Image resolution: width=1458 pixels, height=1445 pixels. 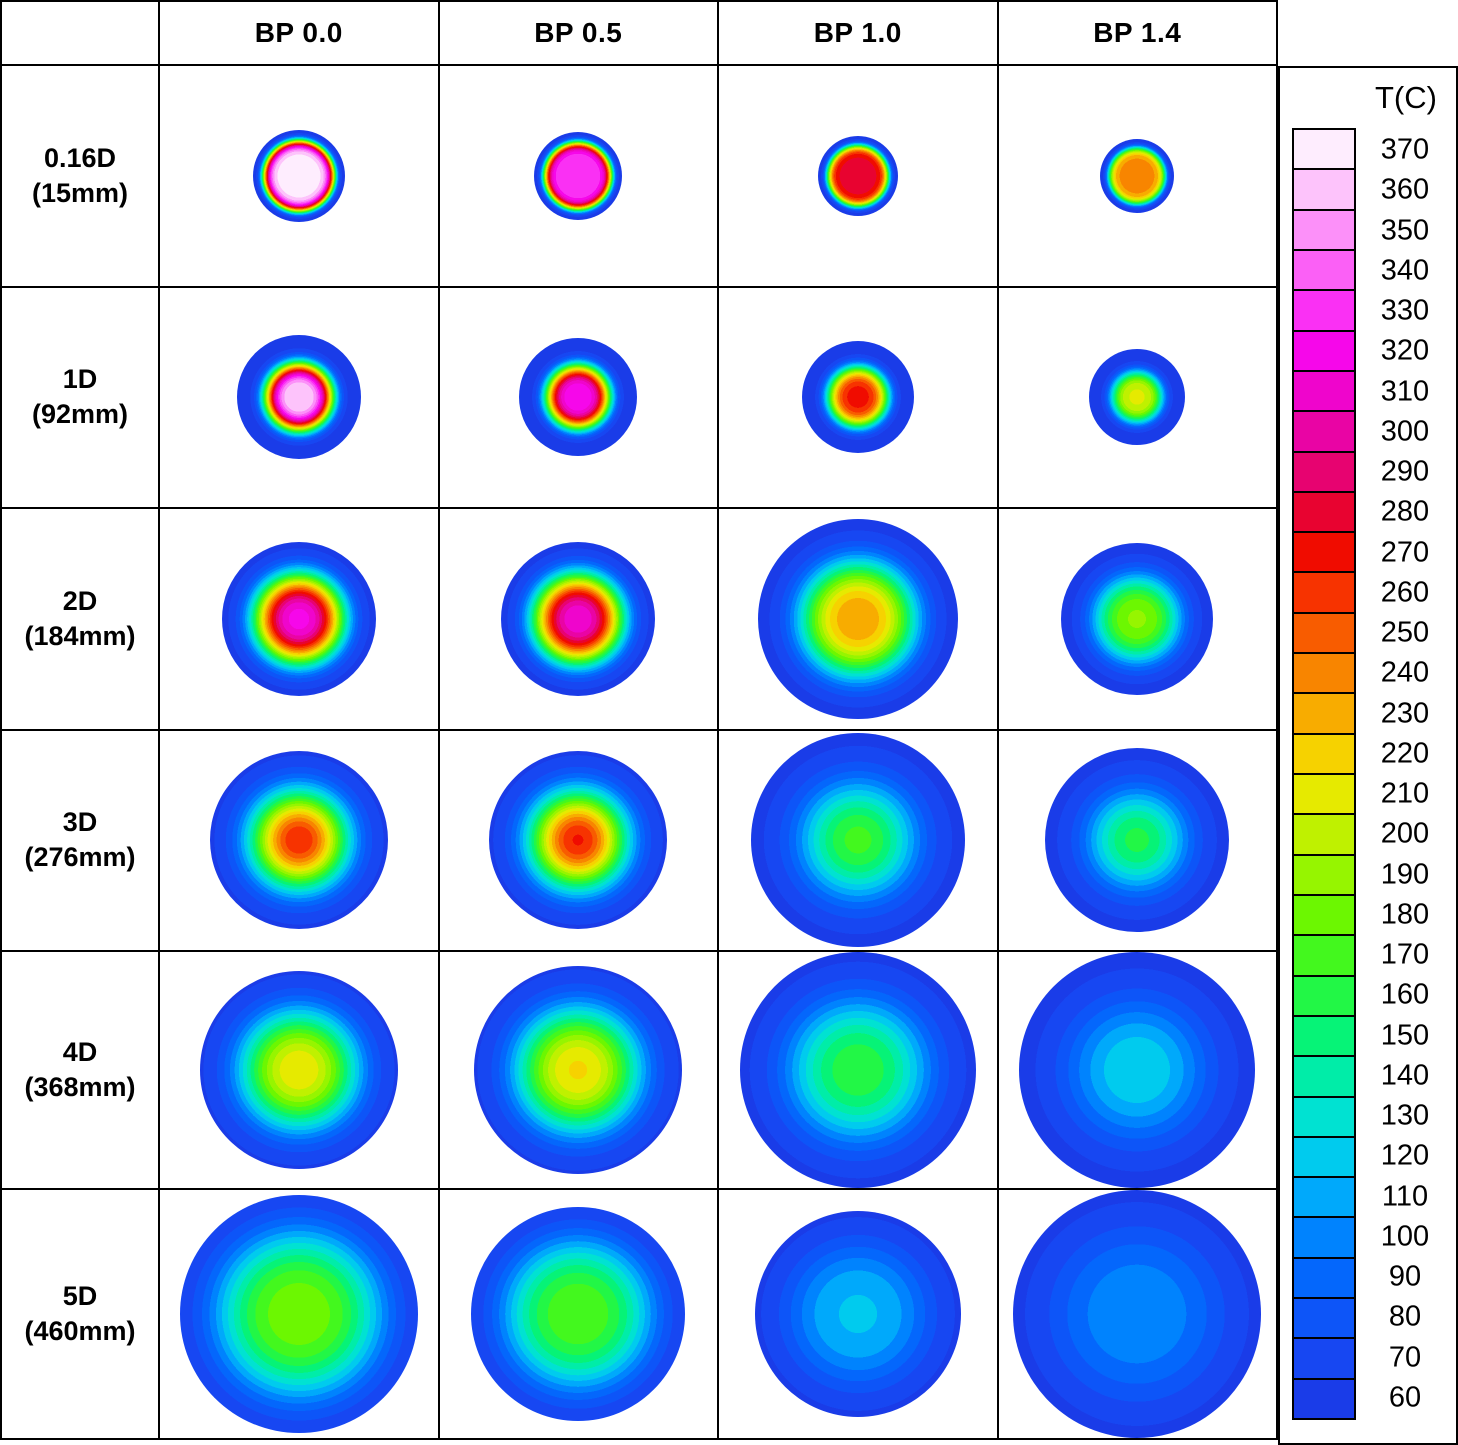 I want to click on row-label-4: 4D (368mm), so click(x=80, y=1070).